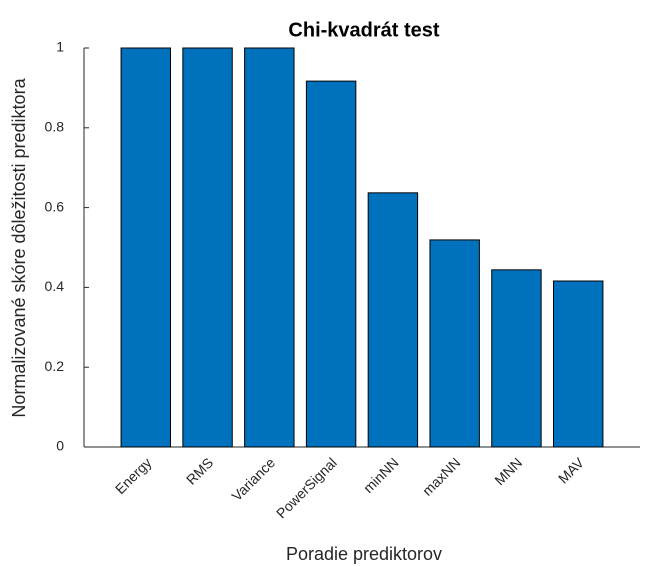 This screenshot has height=567, width=645. What do you see at coordinates (571, 470) in the screenshot?
I see `x-tick-label: MAV` at bounding box center [571, 470].